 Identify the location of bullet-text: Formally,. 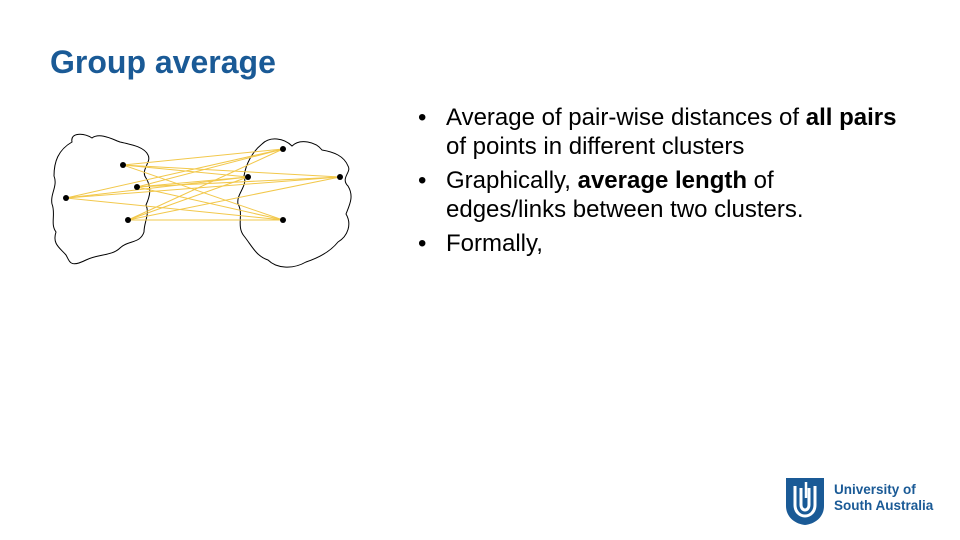
(494, 243).